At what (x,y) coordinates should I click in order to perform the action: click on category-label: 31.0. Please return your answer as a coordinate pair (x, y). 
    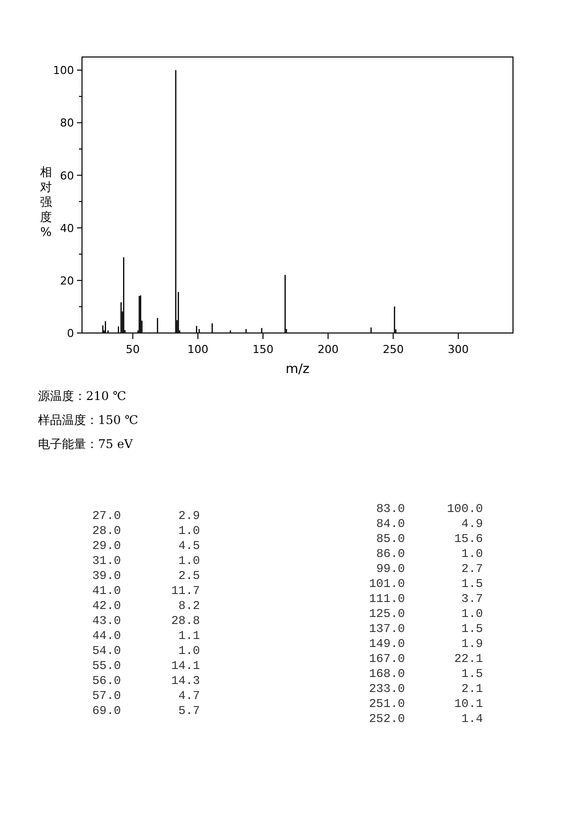
    Looking at the image, I should click on (106, 561).